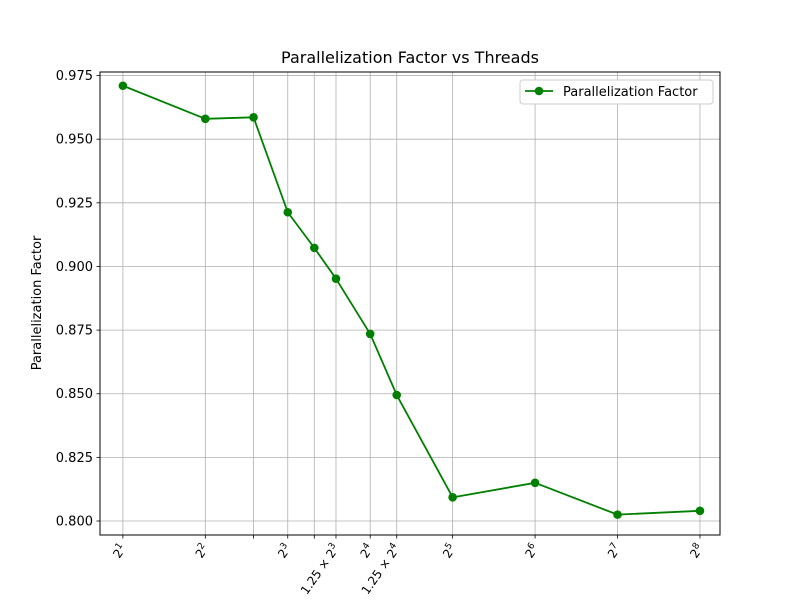 This screenshot has width=800, height=600. What do you see at coordinates (74, 458) in the screenshot?
I see `y-tick-label: 0.825` at bounding box center [74, 458].